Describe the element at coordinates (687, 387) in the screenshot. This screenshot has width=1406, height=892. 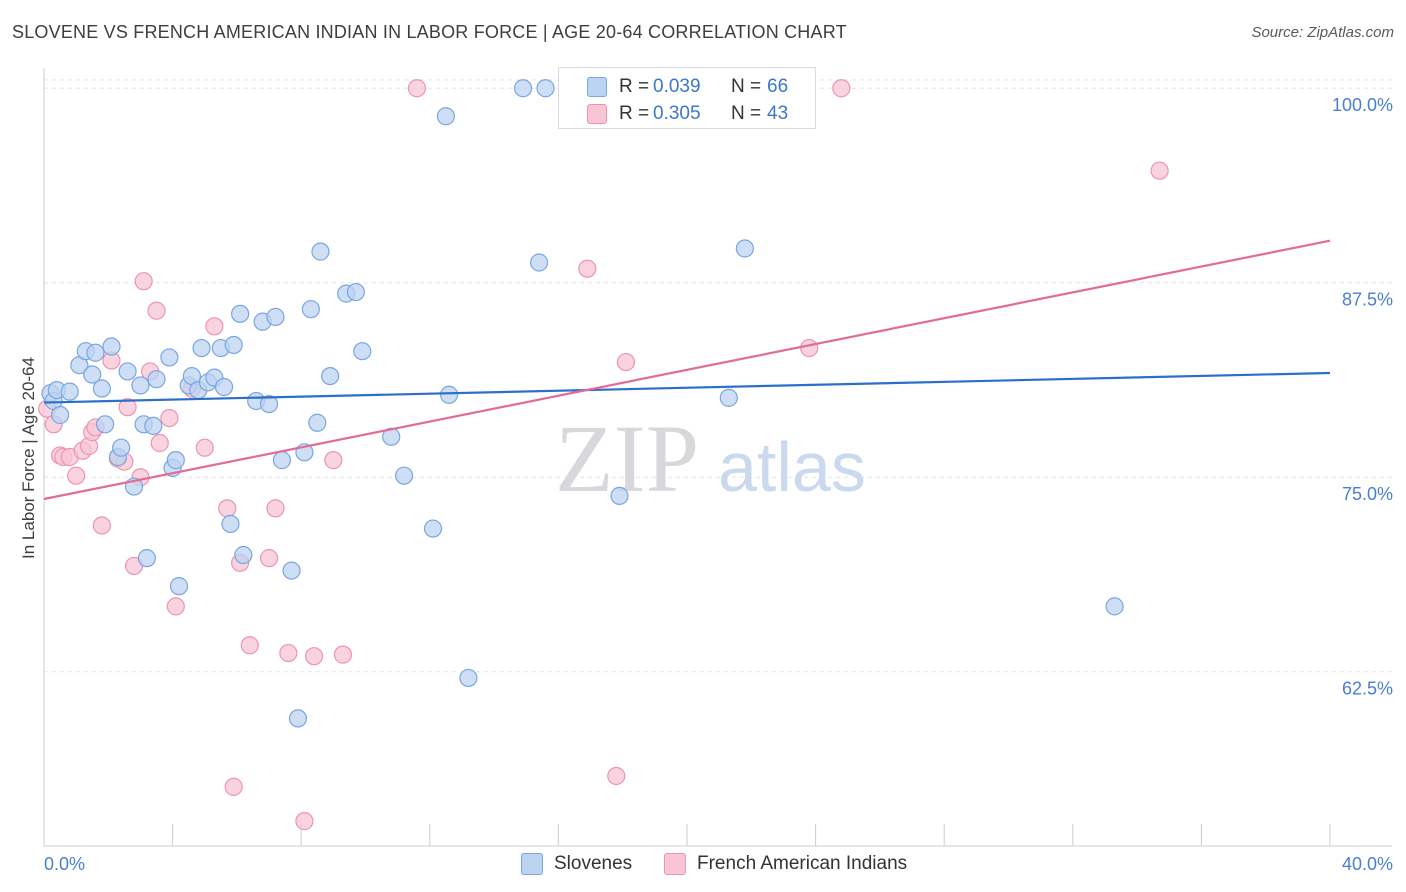
I see `trendline-slovenes` at that location.